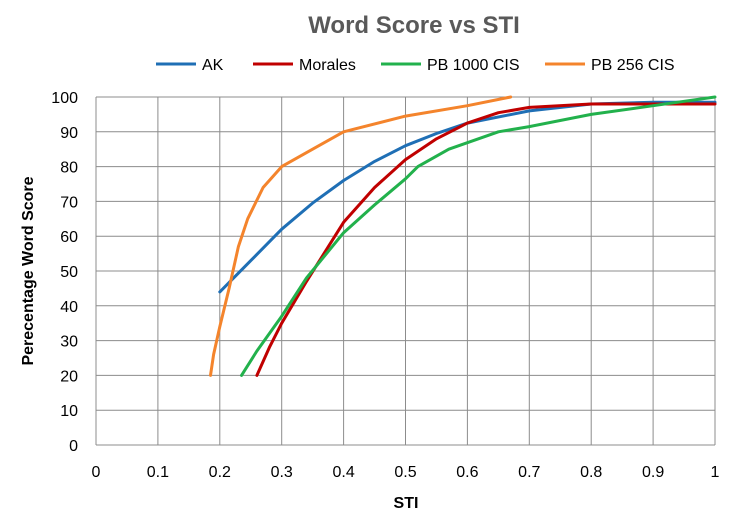 The height and width of the screenshot is (520, 732). Describe the element at coordinates (406, 503) in the screenshot. I see `x-axis-title: STI` at that location.